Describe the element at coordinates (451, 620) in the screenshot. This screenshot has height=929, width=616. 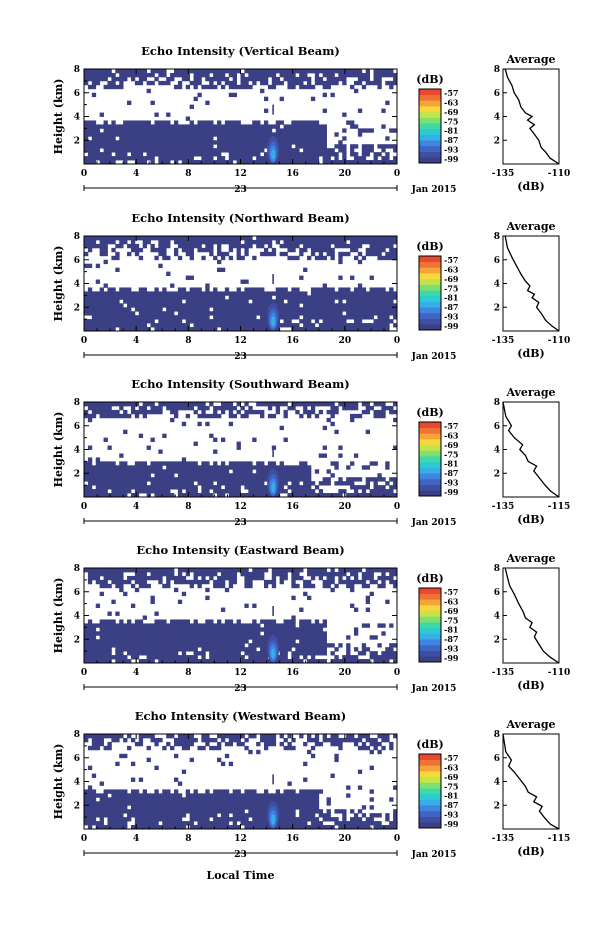
I see `colorbar-tick-label: -75` at that location.